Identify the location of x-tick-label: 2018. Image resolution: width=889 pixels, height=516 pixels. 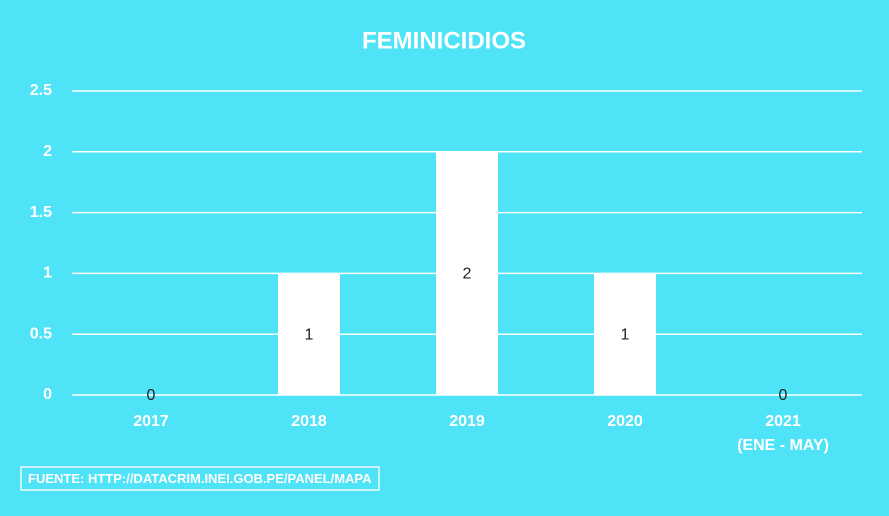
(309, 421).